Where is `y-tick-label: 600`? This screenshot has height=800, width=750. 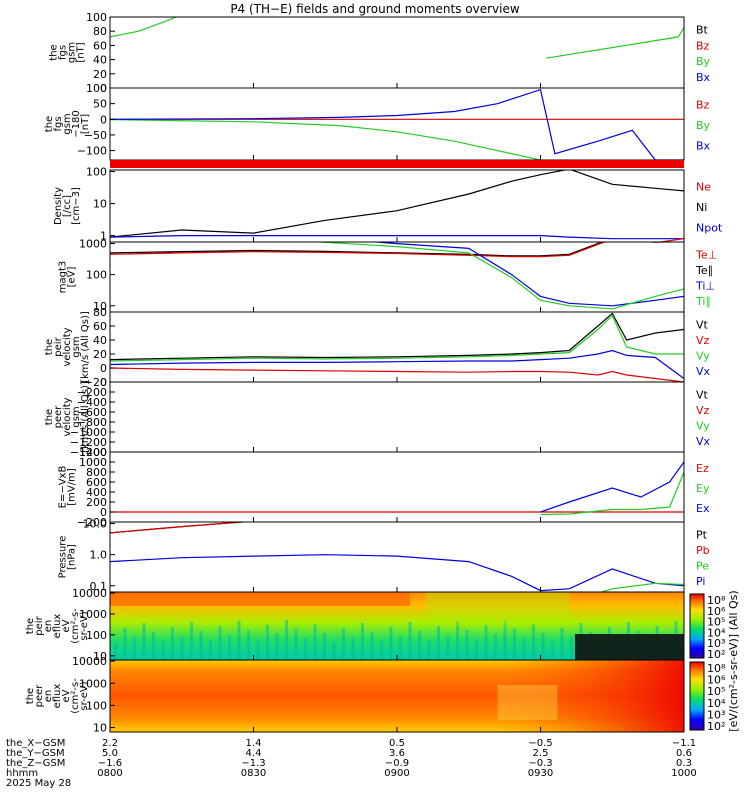 y-tick-label: 600 is located at coordinates (96, 482).